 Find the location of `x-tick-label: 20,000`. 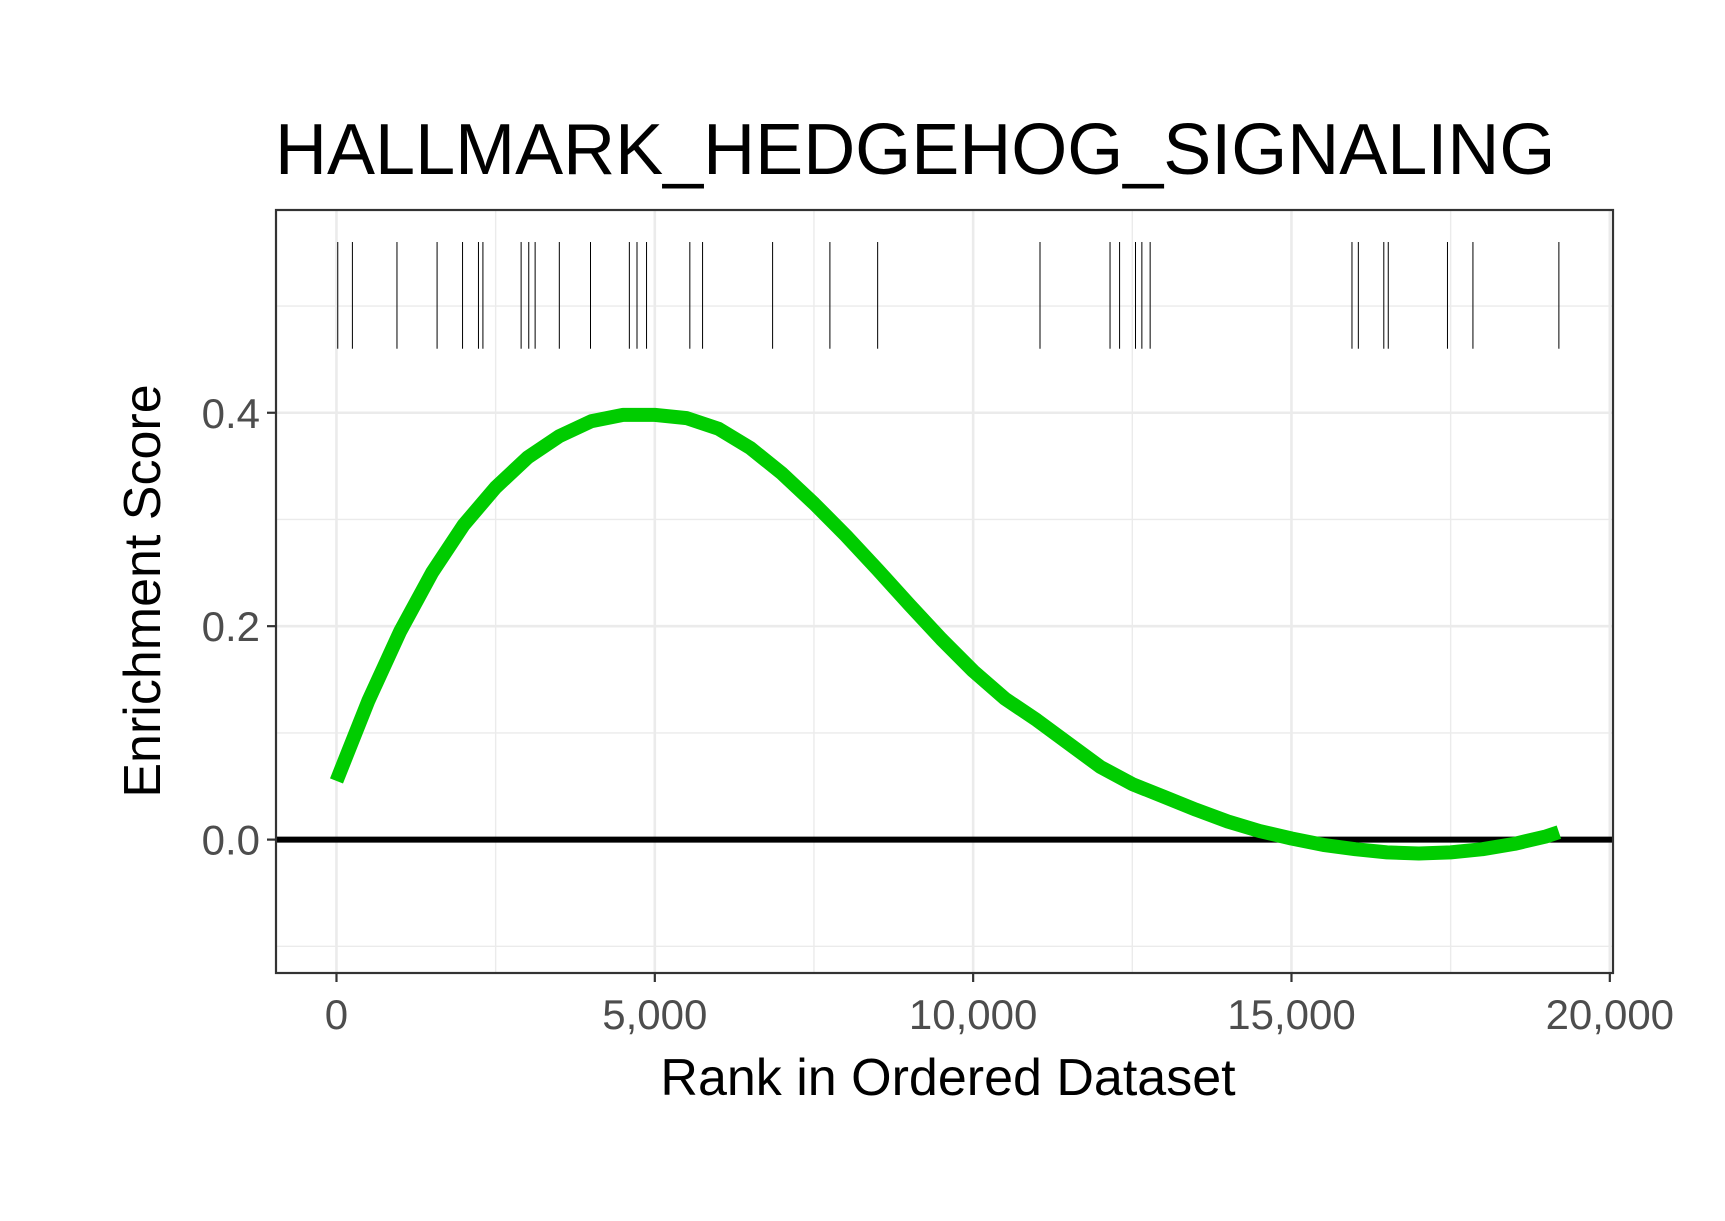

x-tick-label: 20,000 is located at coordinates (1610, 1014).